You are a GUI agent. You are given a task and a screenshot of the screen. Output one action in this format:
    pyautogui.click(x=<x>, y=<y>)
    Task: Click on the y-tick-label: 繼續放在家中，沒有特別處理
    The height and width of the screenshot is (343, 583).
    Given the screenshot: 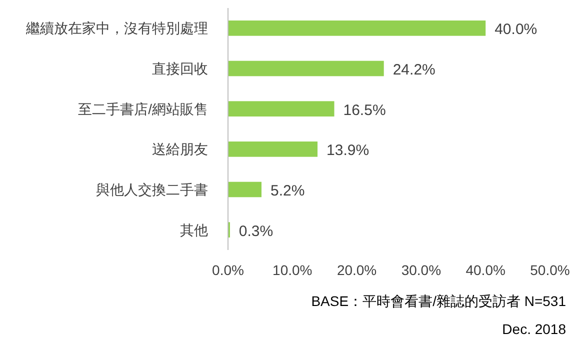 What is the action you would take?
    pyautogui.click(x=116, y=28)
    